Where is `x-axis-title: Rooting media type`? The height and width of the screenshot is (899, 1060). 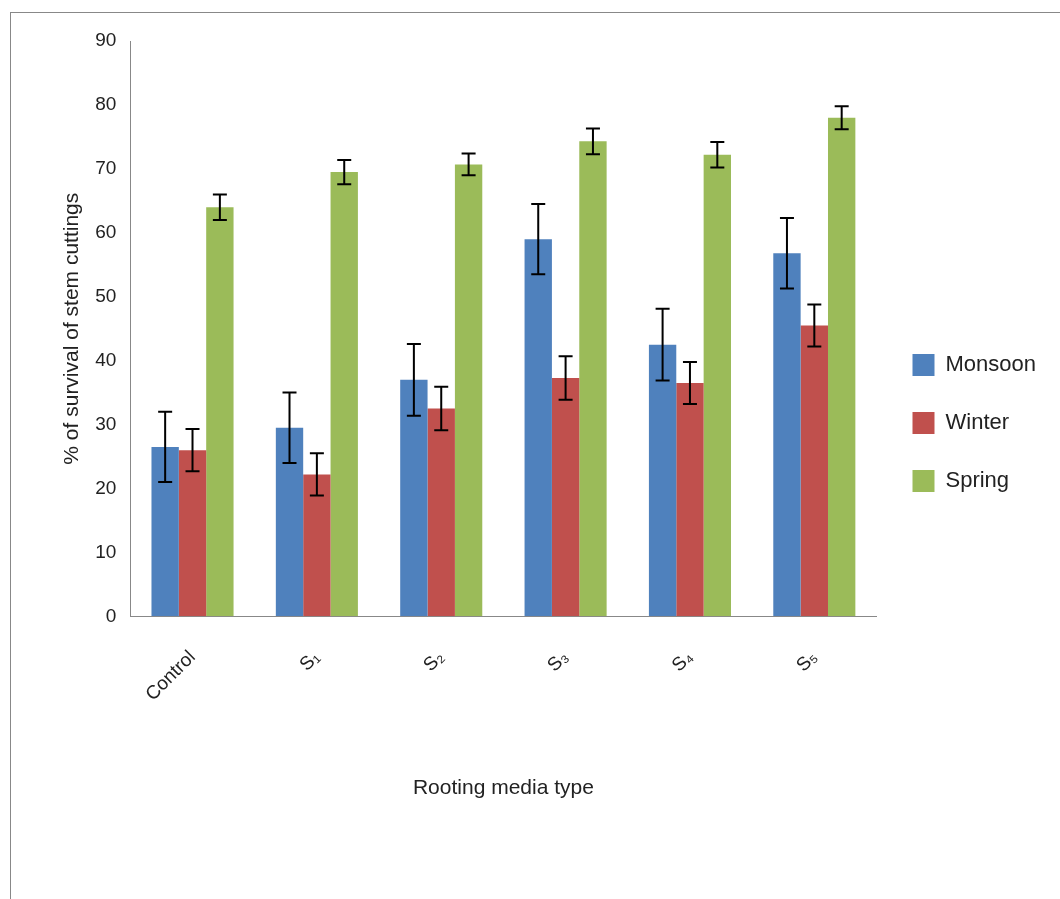
x-axis-title: Rooting media type is located at coordinates (503, 787).